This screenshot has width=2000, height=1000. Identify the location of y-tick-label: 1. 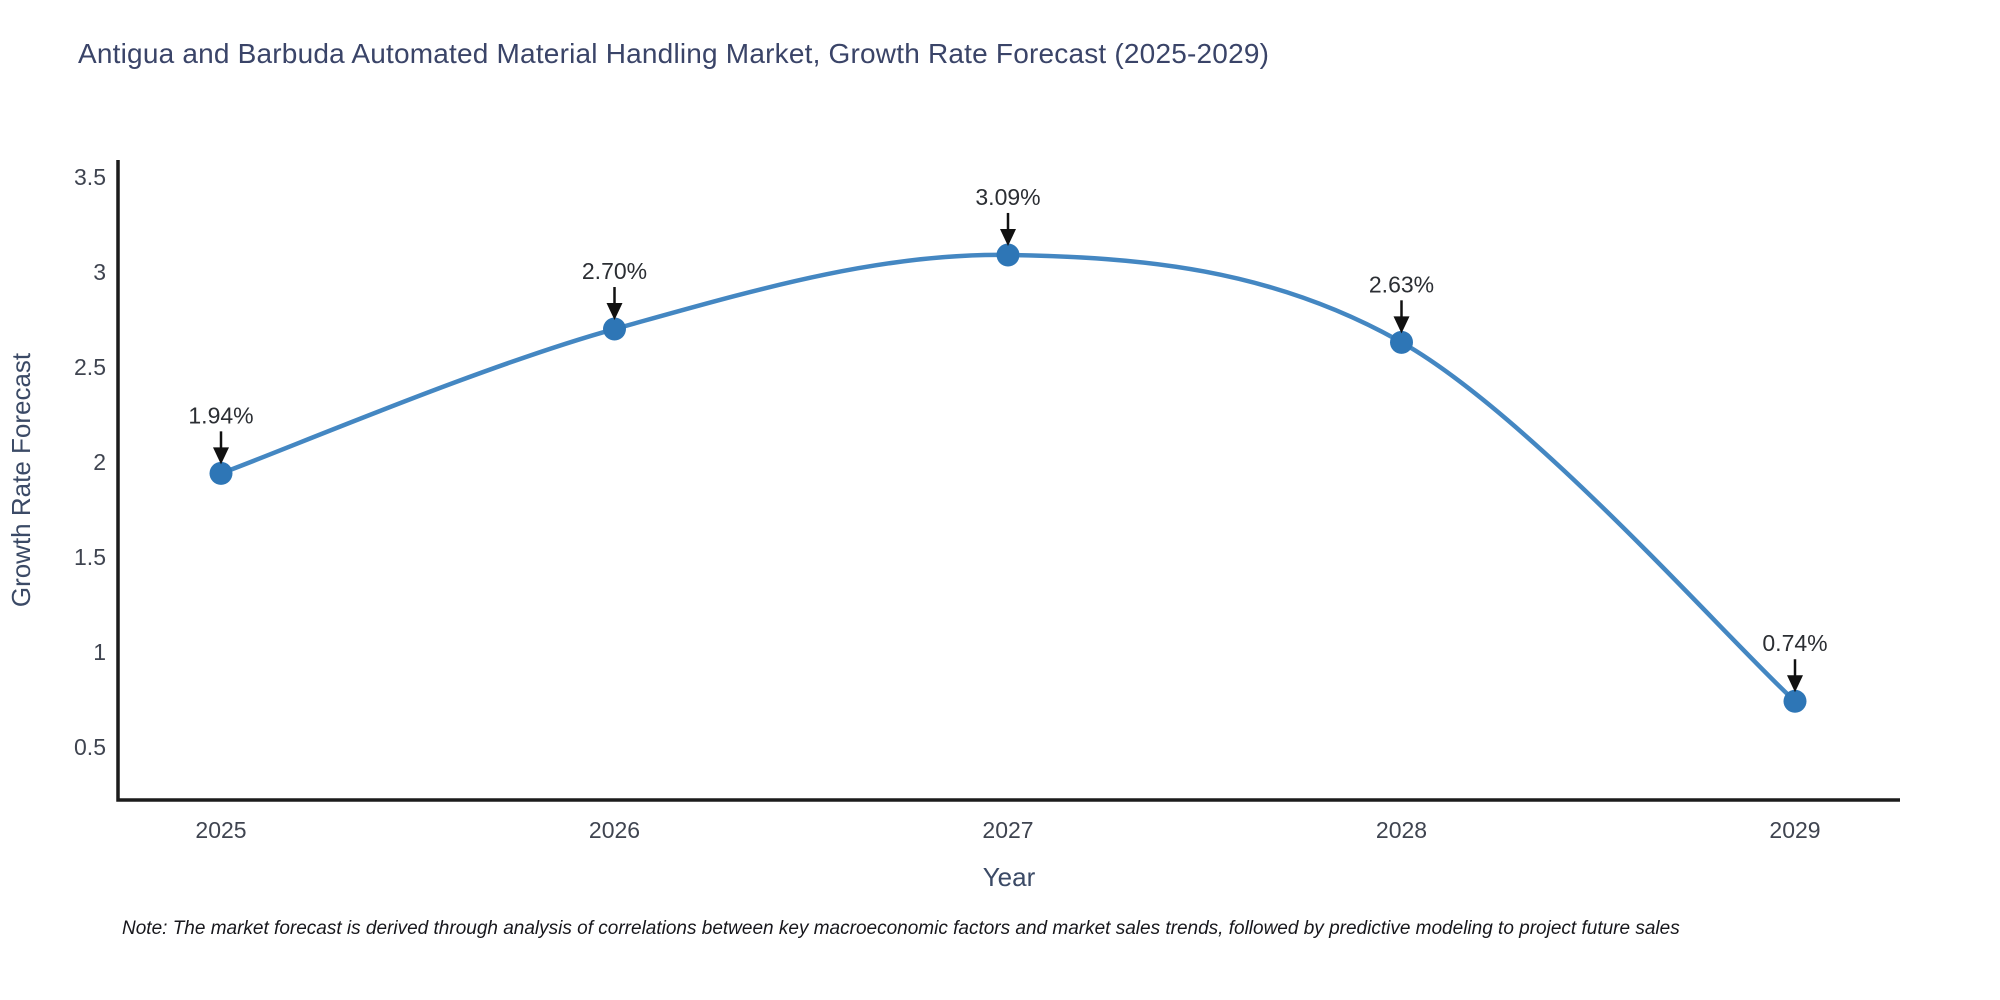
(99, 652).